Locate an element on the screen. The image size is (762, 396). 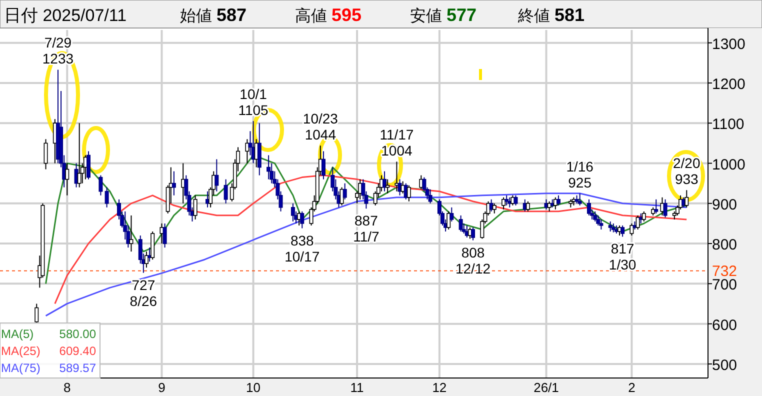
y-tick-label: 1200 is located at coordinates (729, 84).